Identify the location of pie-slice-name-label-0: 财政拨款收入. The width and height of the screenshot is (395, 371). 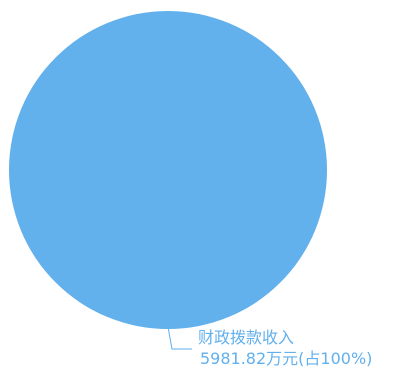
(246, 337).